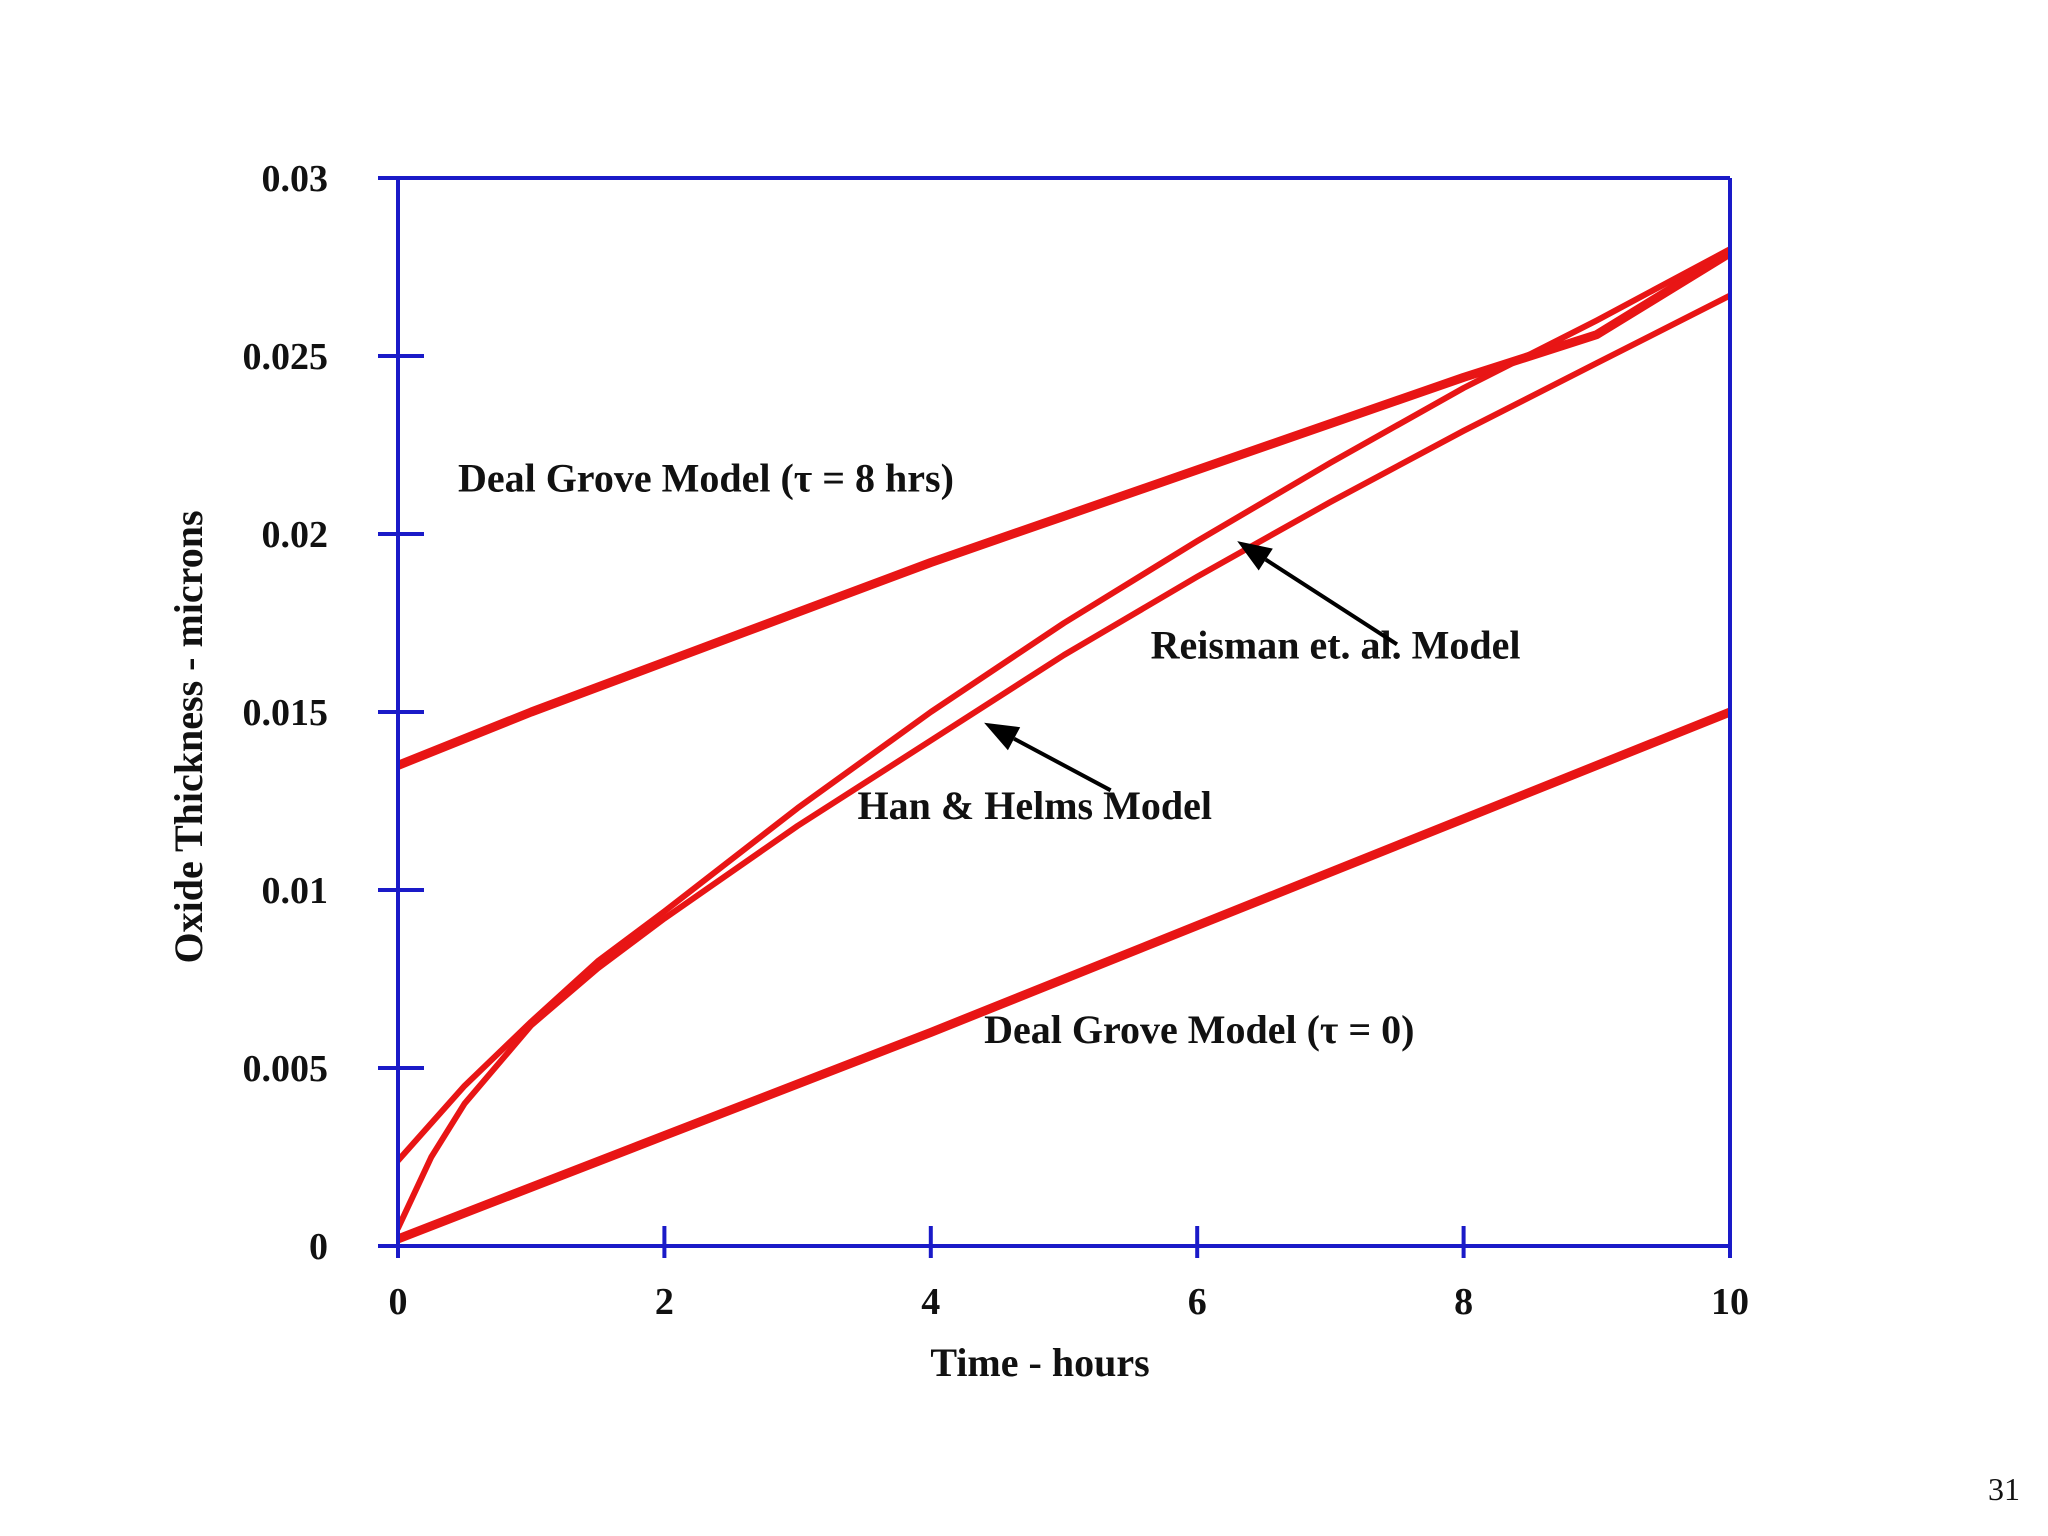 This screenshot has width=2048, height=1536. What do you see at coordinates (930, 1302) in the screenshot?
I see `x-tick-label: 4` at bounding box center [930, 1302].